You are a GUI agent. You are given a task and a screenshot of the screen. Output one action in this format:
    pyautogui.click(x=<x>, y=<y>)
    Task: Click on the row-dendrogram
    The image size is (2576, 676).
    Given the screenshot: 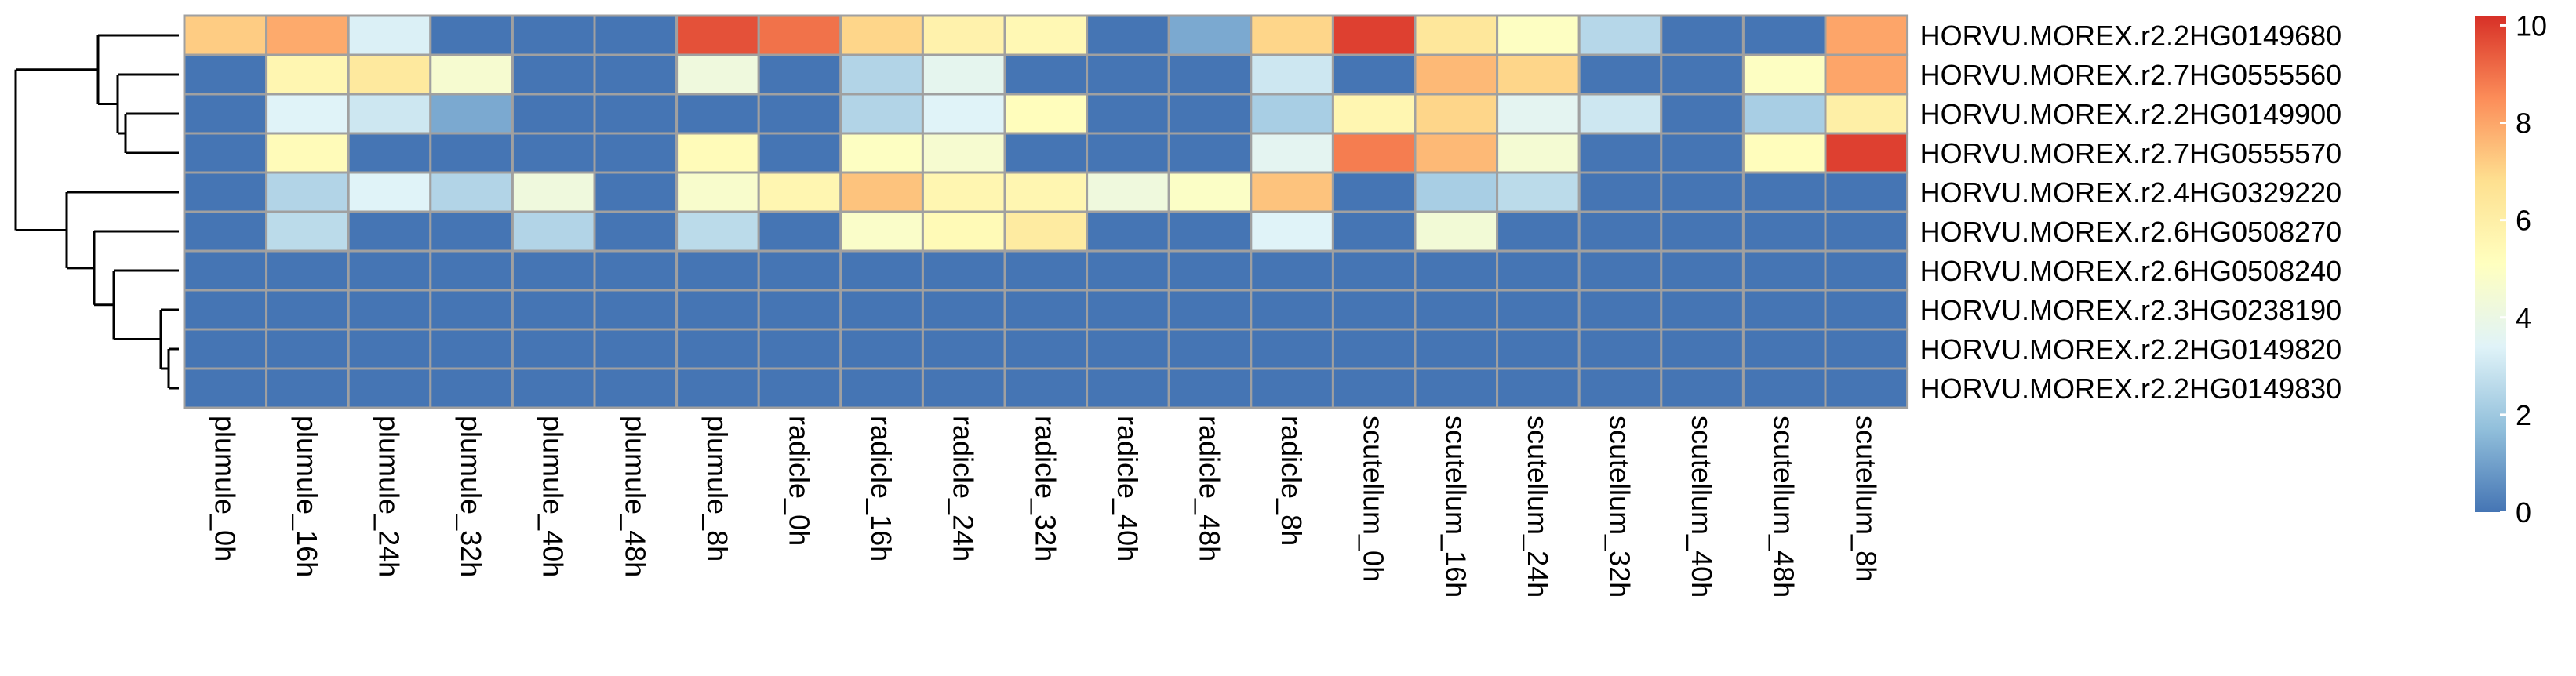 What is the action you would take?
    pyautogui.click(x=96, y=212)
    